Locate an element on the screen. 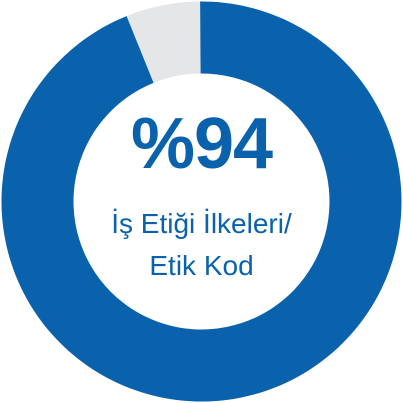 This screenshot has width=403, height=403. remainder-slice is located at coordinates (163, 42).